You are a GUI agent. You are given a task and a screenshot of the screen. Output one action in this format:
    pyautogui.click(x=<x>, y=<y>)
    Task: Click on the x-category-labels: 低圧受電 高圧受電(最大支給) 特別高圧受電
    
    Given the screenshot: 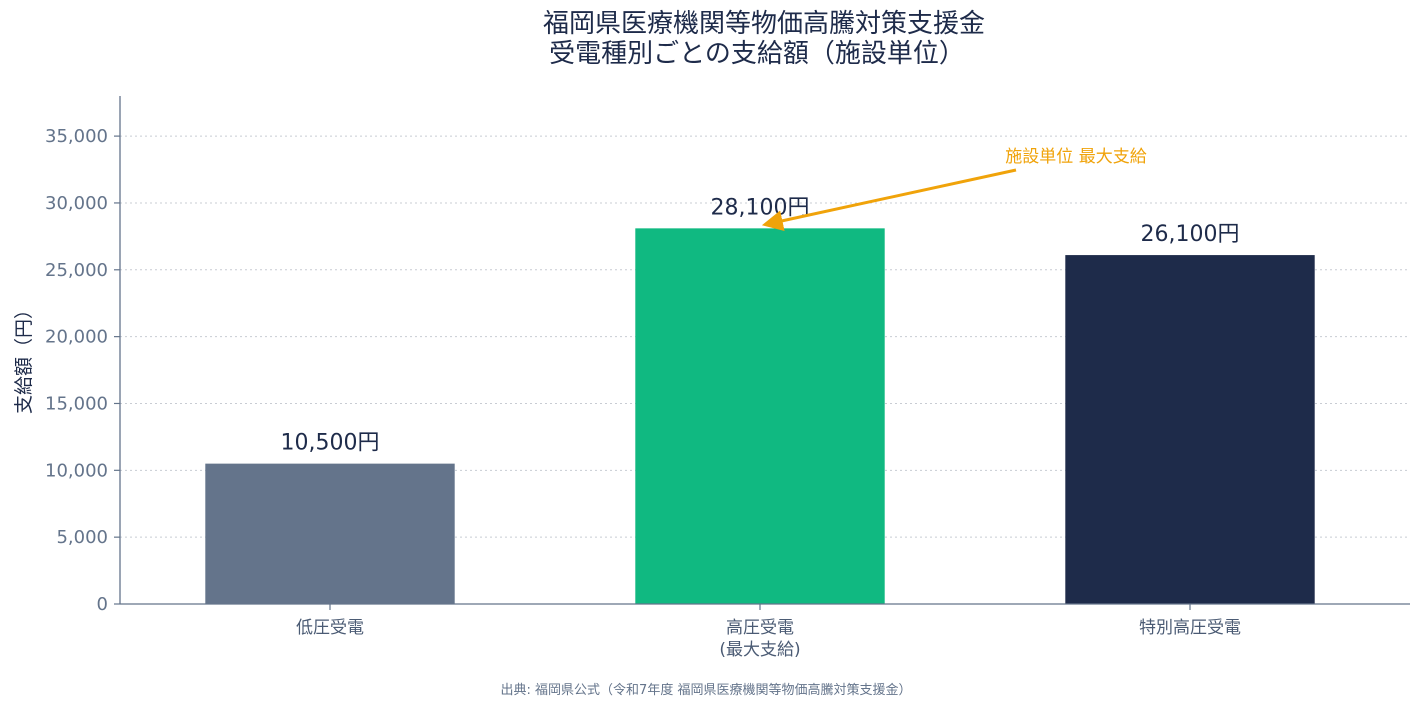 What is the action you would take?
    pyautogui.click(x=768, y=632)
    